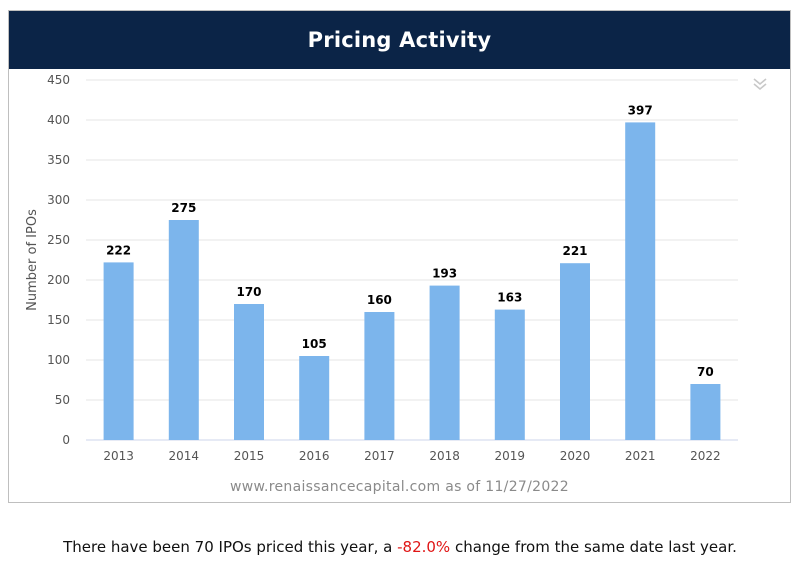 The width and height of the screenshot is (800, 577). Describe the element at coordinates (705, 456) in the screenshot. I see `x-tick-label: 2022` at that location.